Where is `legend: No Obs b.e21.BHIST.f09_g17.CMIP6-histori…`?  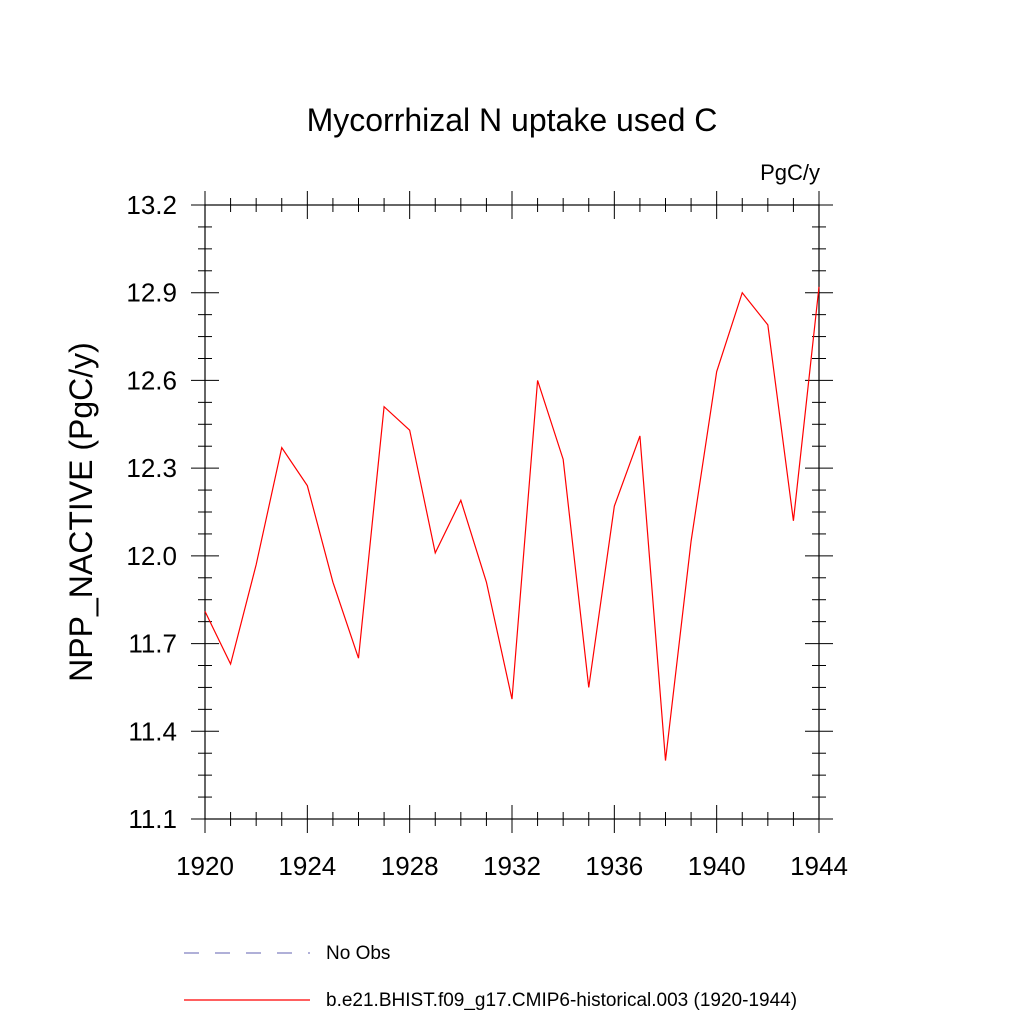 legend: No Obs b.e21.BHIST.f09_g17.CMIP6-histori… is located at coordinates (490, 977).